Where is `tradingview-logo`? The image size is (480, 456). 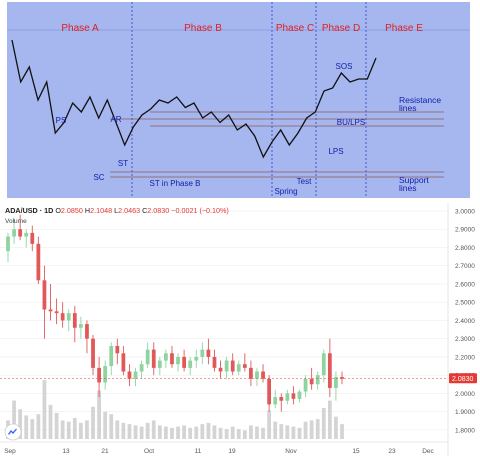
tradingview-logo is located at coordinates (13, 432).